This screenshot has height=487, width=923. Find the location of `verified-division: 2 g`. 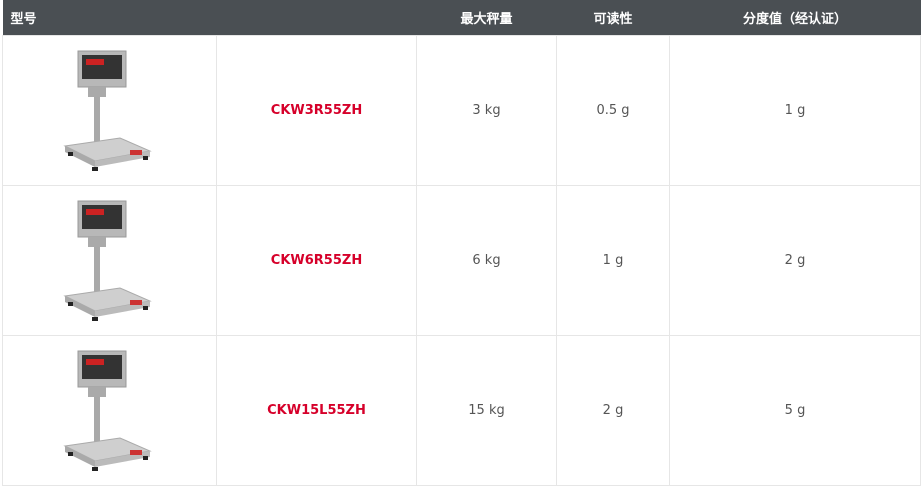

verified-division: 2 g is located at coordinates (795, 260).